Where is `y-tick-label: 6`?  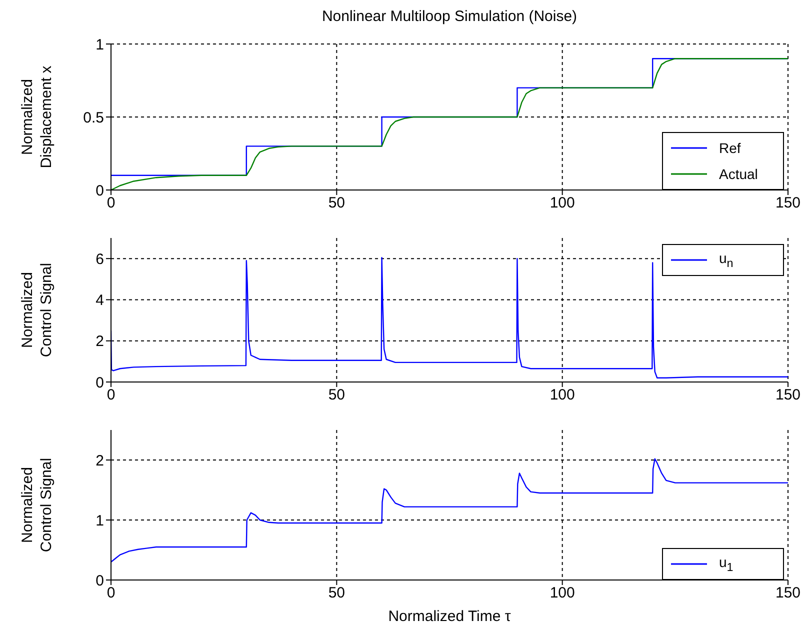
y-tick-label: 6 is located at coordinates (100, 259).